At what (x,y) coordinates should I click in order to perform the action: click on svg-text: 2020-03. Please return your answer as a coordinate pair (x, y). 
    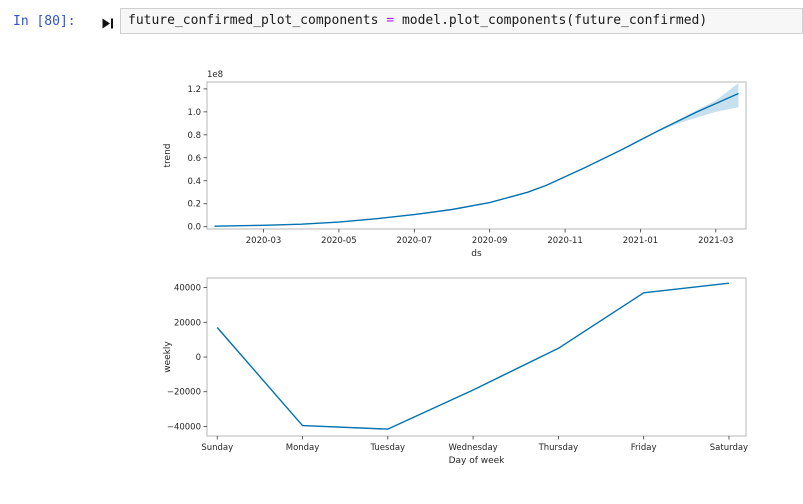
    Looking at the image, I should click on (264, 241).